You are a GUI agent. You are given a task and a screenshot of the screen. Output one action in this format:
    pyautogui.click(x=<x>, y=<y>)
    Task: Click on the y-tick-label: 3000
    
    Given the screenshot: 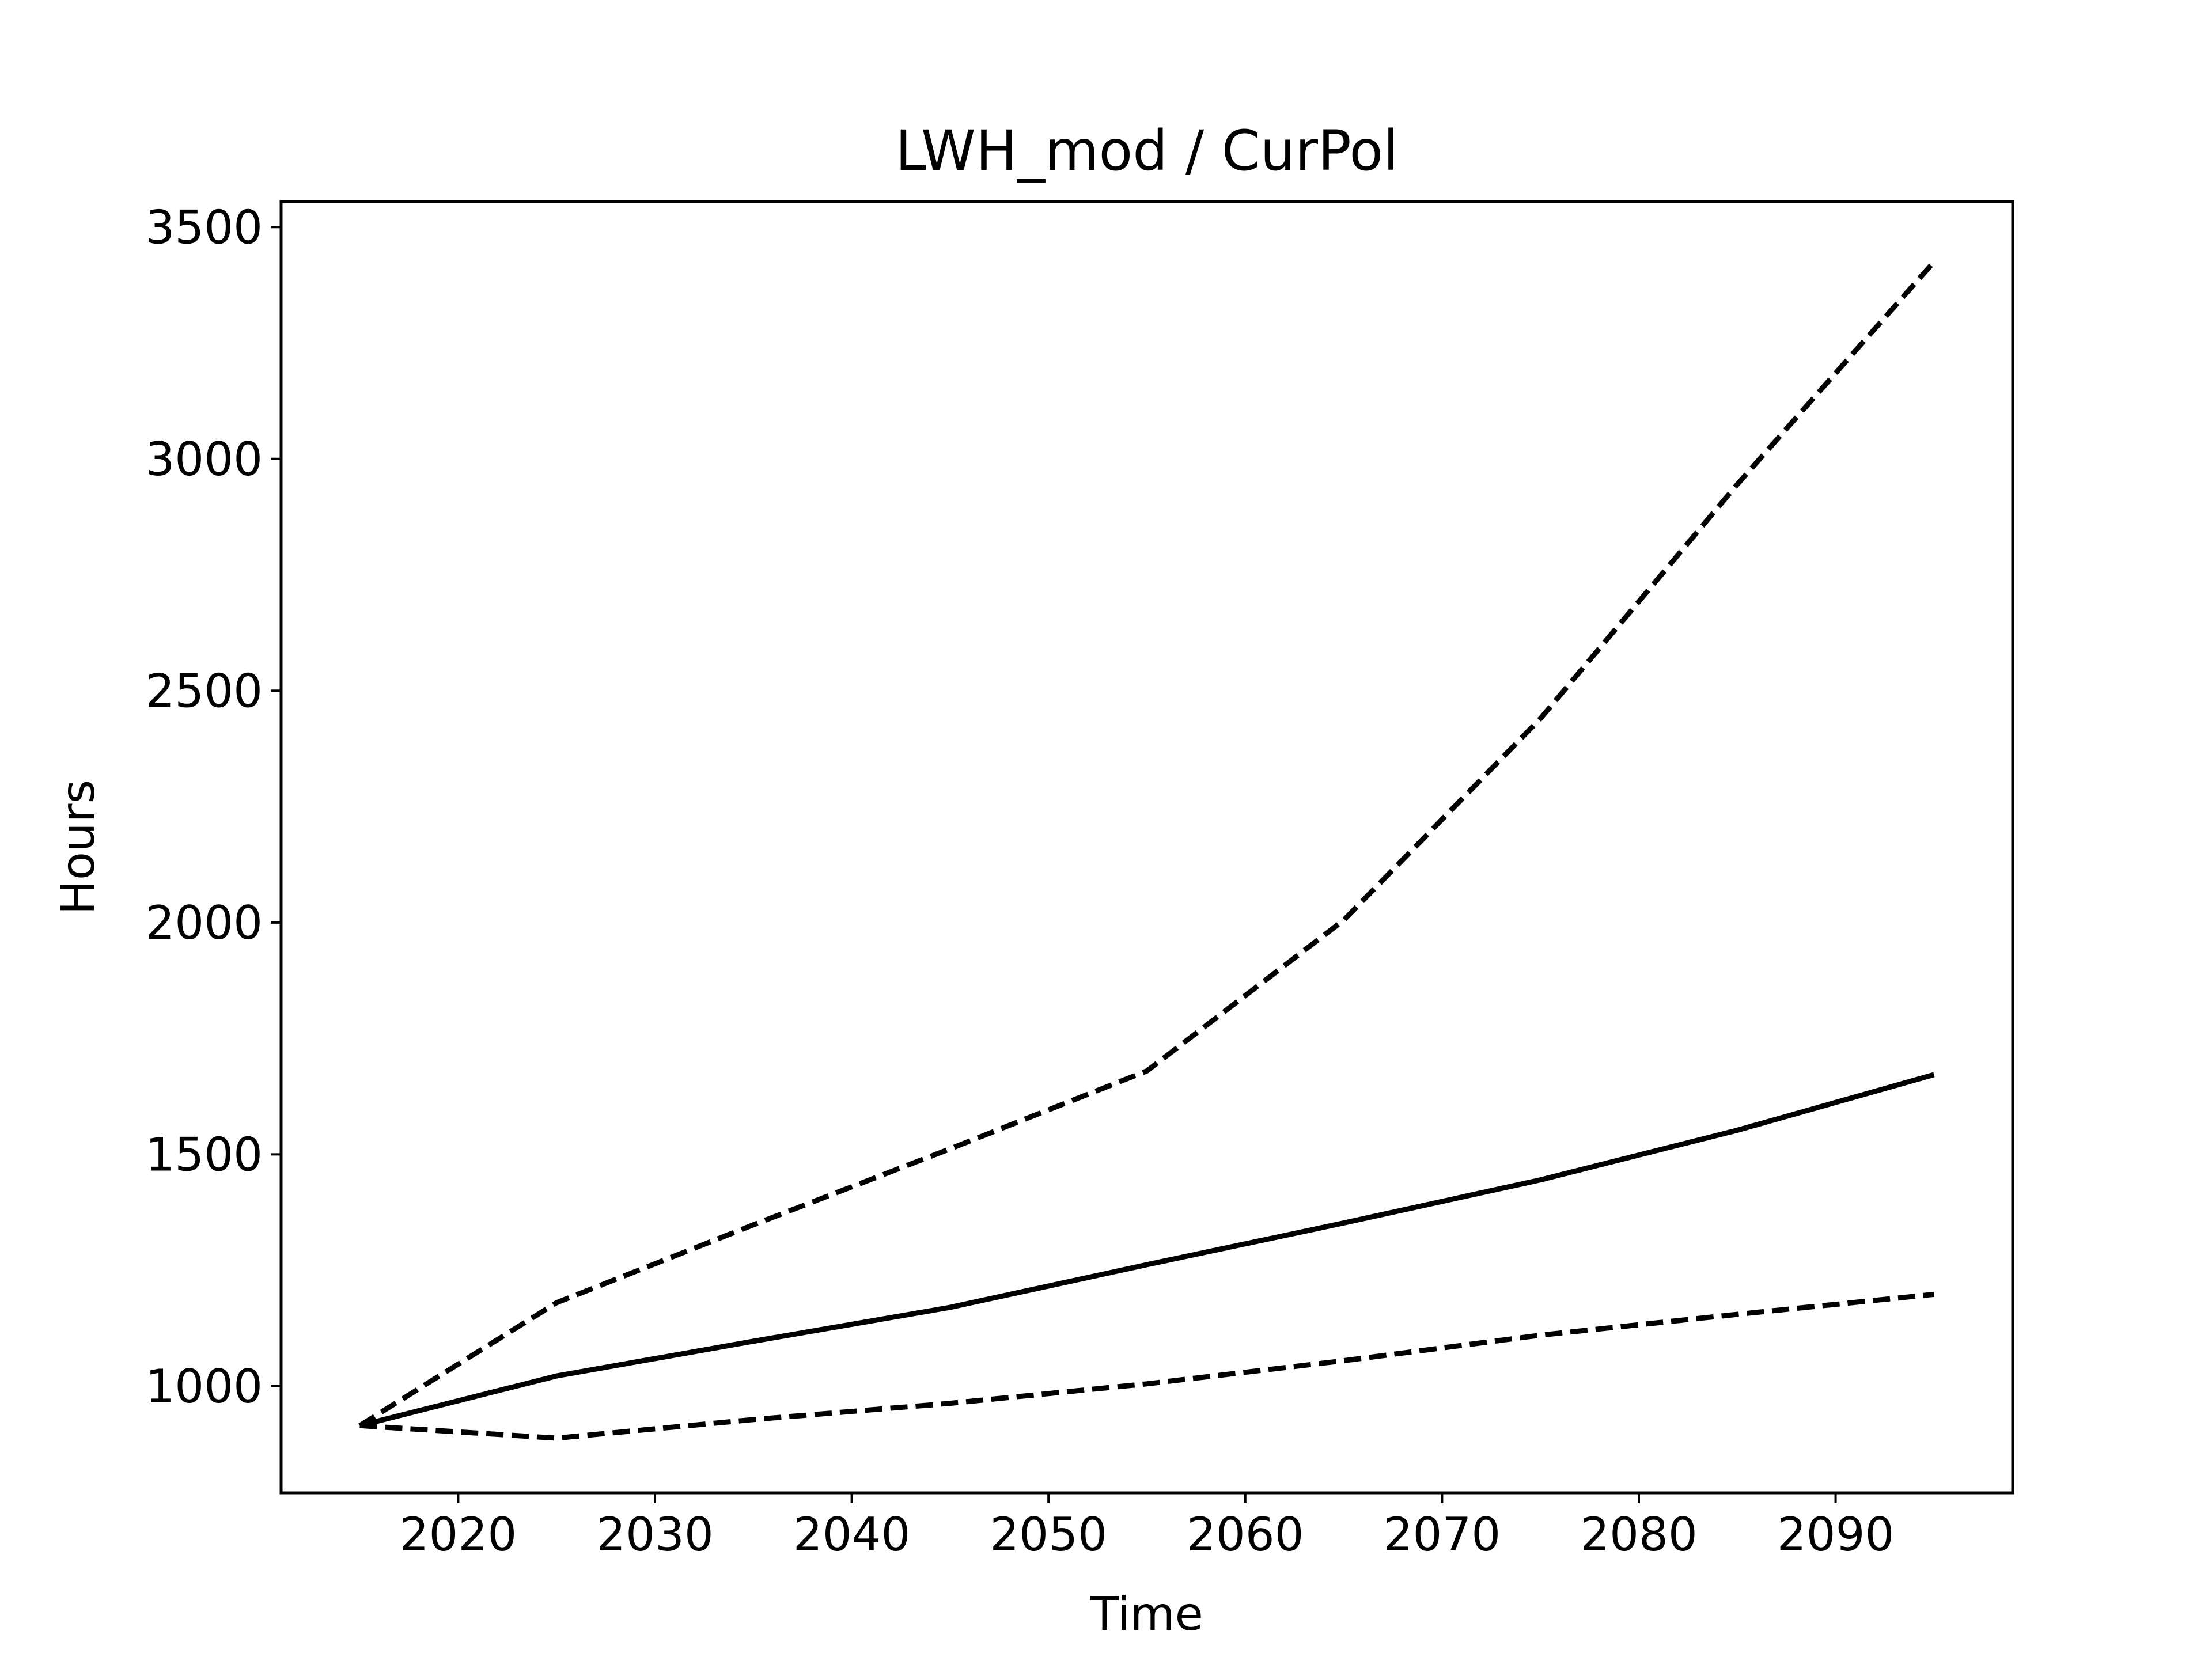 What is the action you would take?
    pyautogui.click(x=204, y=459)
    